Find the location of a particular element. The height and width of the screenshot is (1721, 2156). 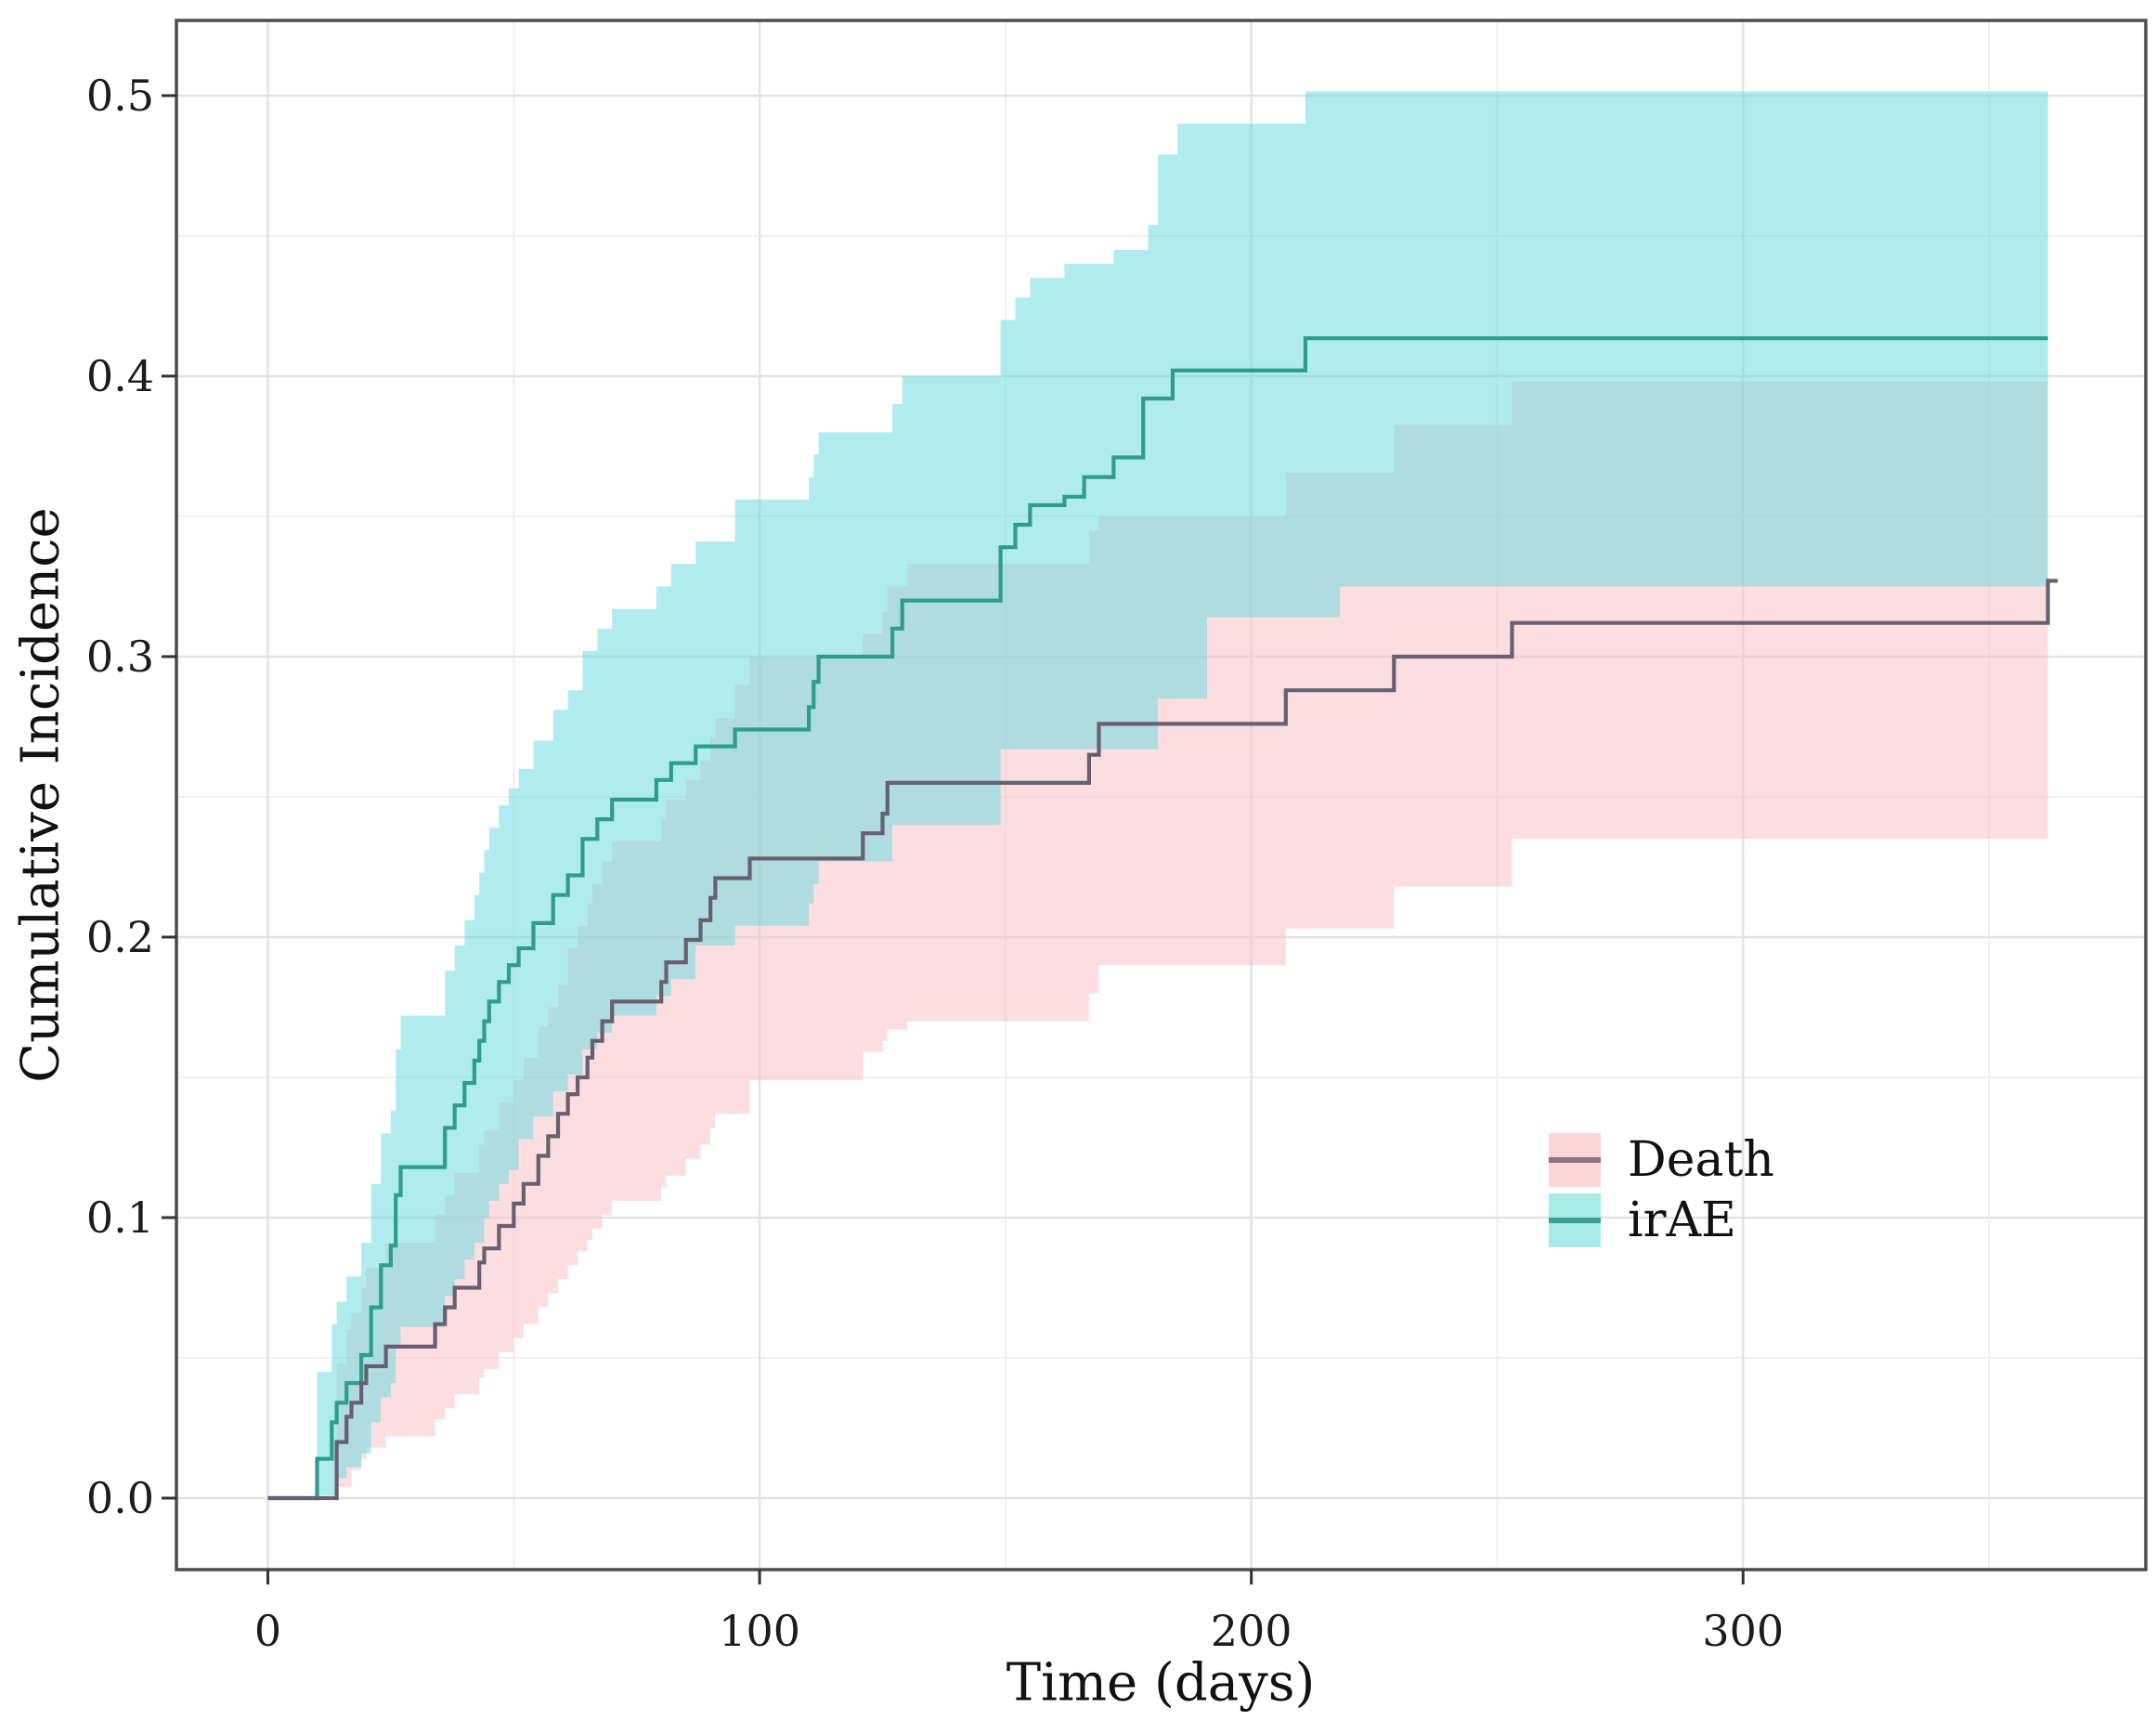

x-tick-label: 300 is located at coordinates (1743, 1631).